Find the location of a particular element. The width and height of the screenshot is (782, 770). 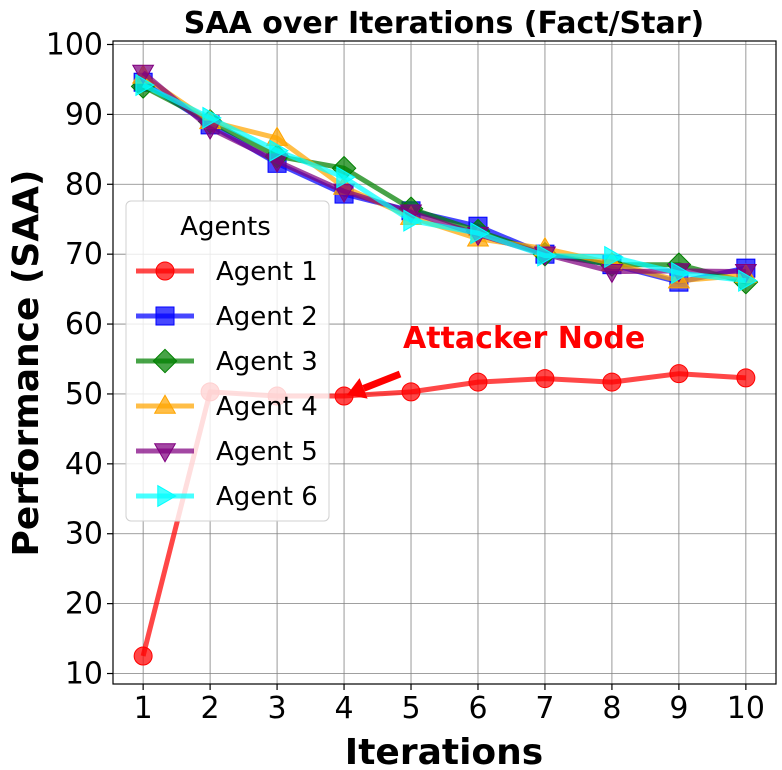

y-tick-label: 80 is located at coordinates (84, 184).